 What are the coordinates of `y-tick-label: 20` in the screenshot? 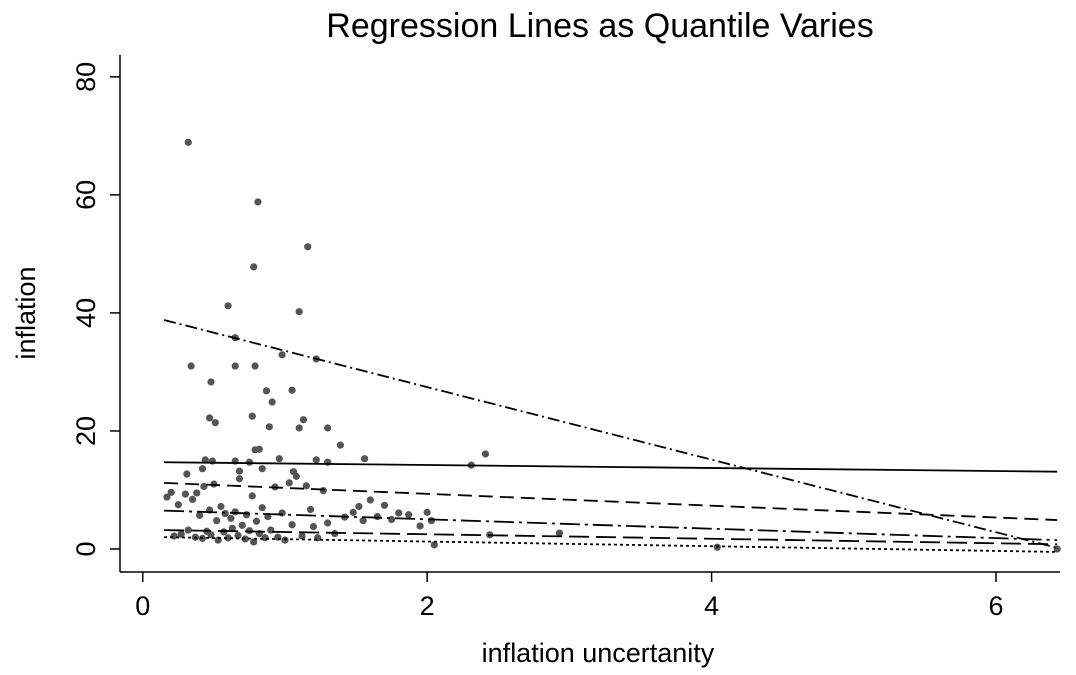 It's located at (86, 431).